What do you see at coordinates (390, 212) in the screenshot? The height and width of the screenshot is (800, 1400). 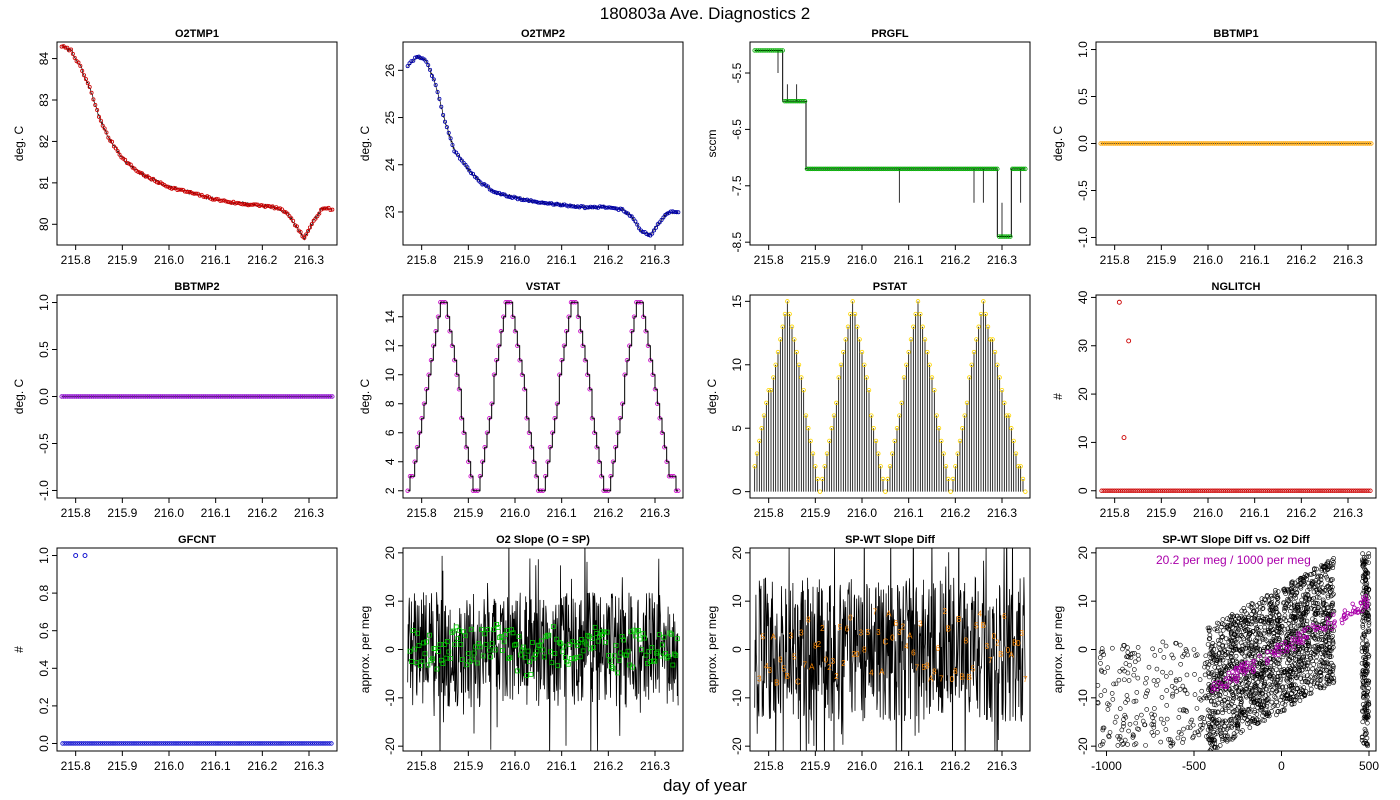 I see `y-tick-label: 23` at bounding box center [390, 212].